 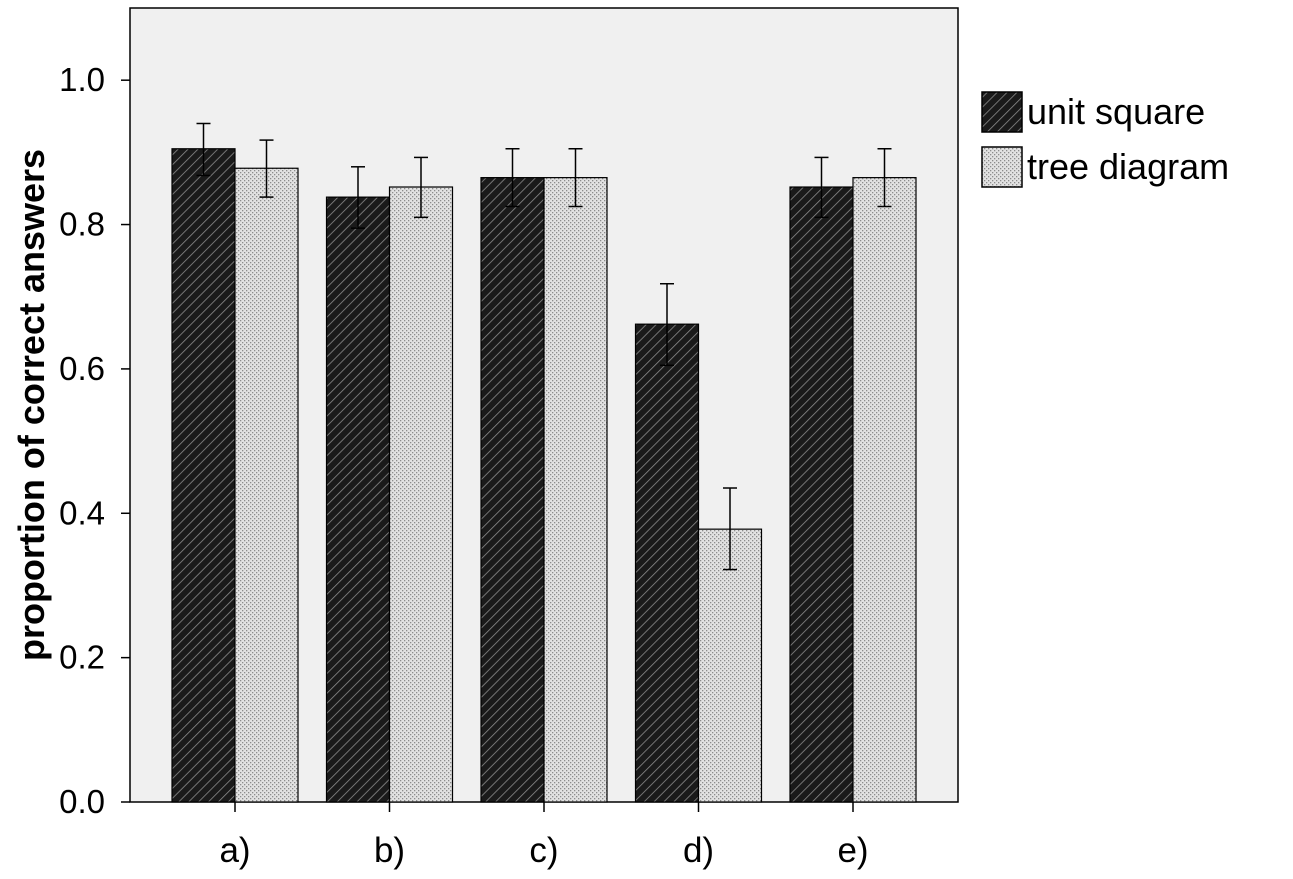 What do you see at coordinates (82, 79) in the screenshot?
I see `y-tick-label: 1.0` at bounding box center [82, 79].